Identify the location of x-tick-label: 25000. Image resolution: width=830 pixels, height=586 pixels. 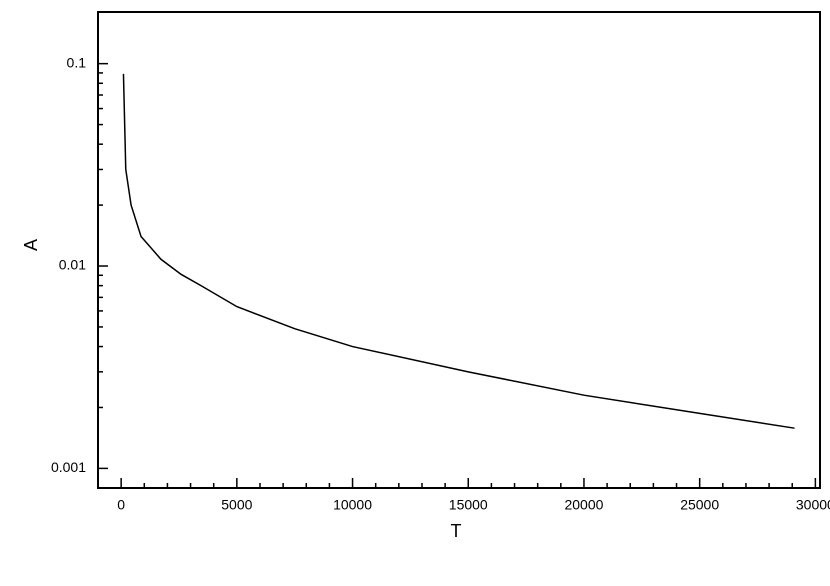
(699, 505).